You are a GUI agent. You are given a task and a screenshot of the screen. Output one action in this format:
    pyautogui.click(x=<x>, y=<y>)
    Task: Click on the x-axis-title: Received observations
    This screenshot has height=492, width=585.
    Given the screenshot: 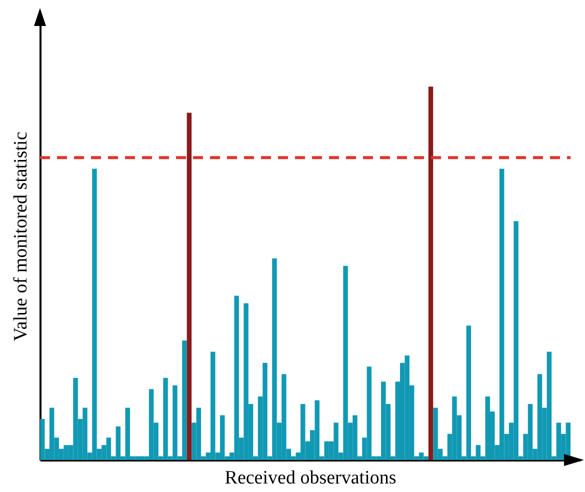 What is the action you would take?
    pyautogui.click(x=310, y=478)
    